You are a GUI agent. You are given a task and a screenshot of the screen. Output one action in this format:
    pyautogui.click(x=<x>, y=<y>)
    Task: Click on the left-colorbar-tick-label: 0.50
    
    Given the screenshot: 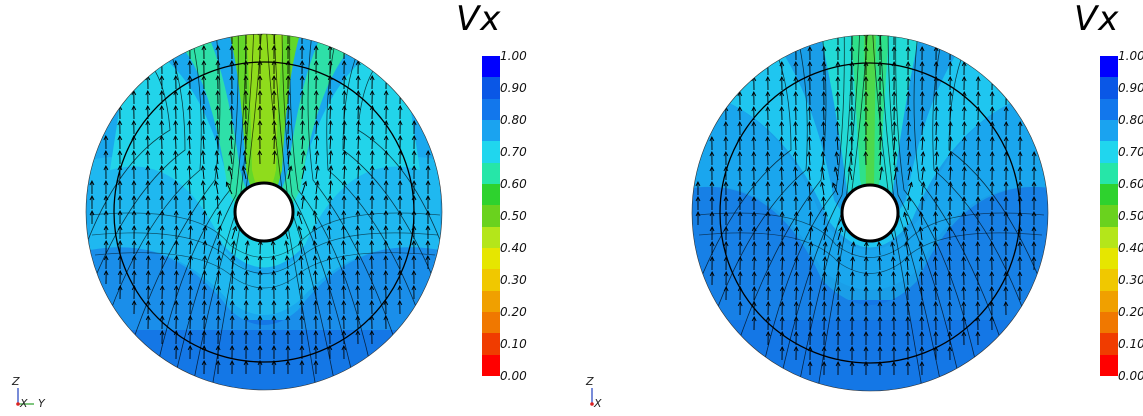 What is the action you would take?
    pyautogui.click(x=513, y=216)
    